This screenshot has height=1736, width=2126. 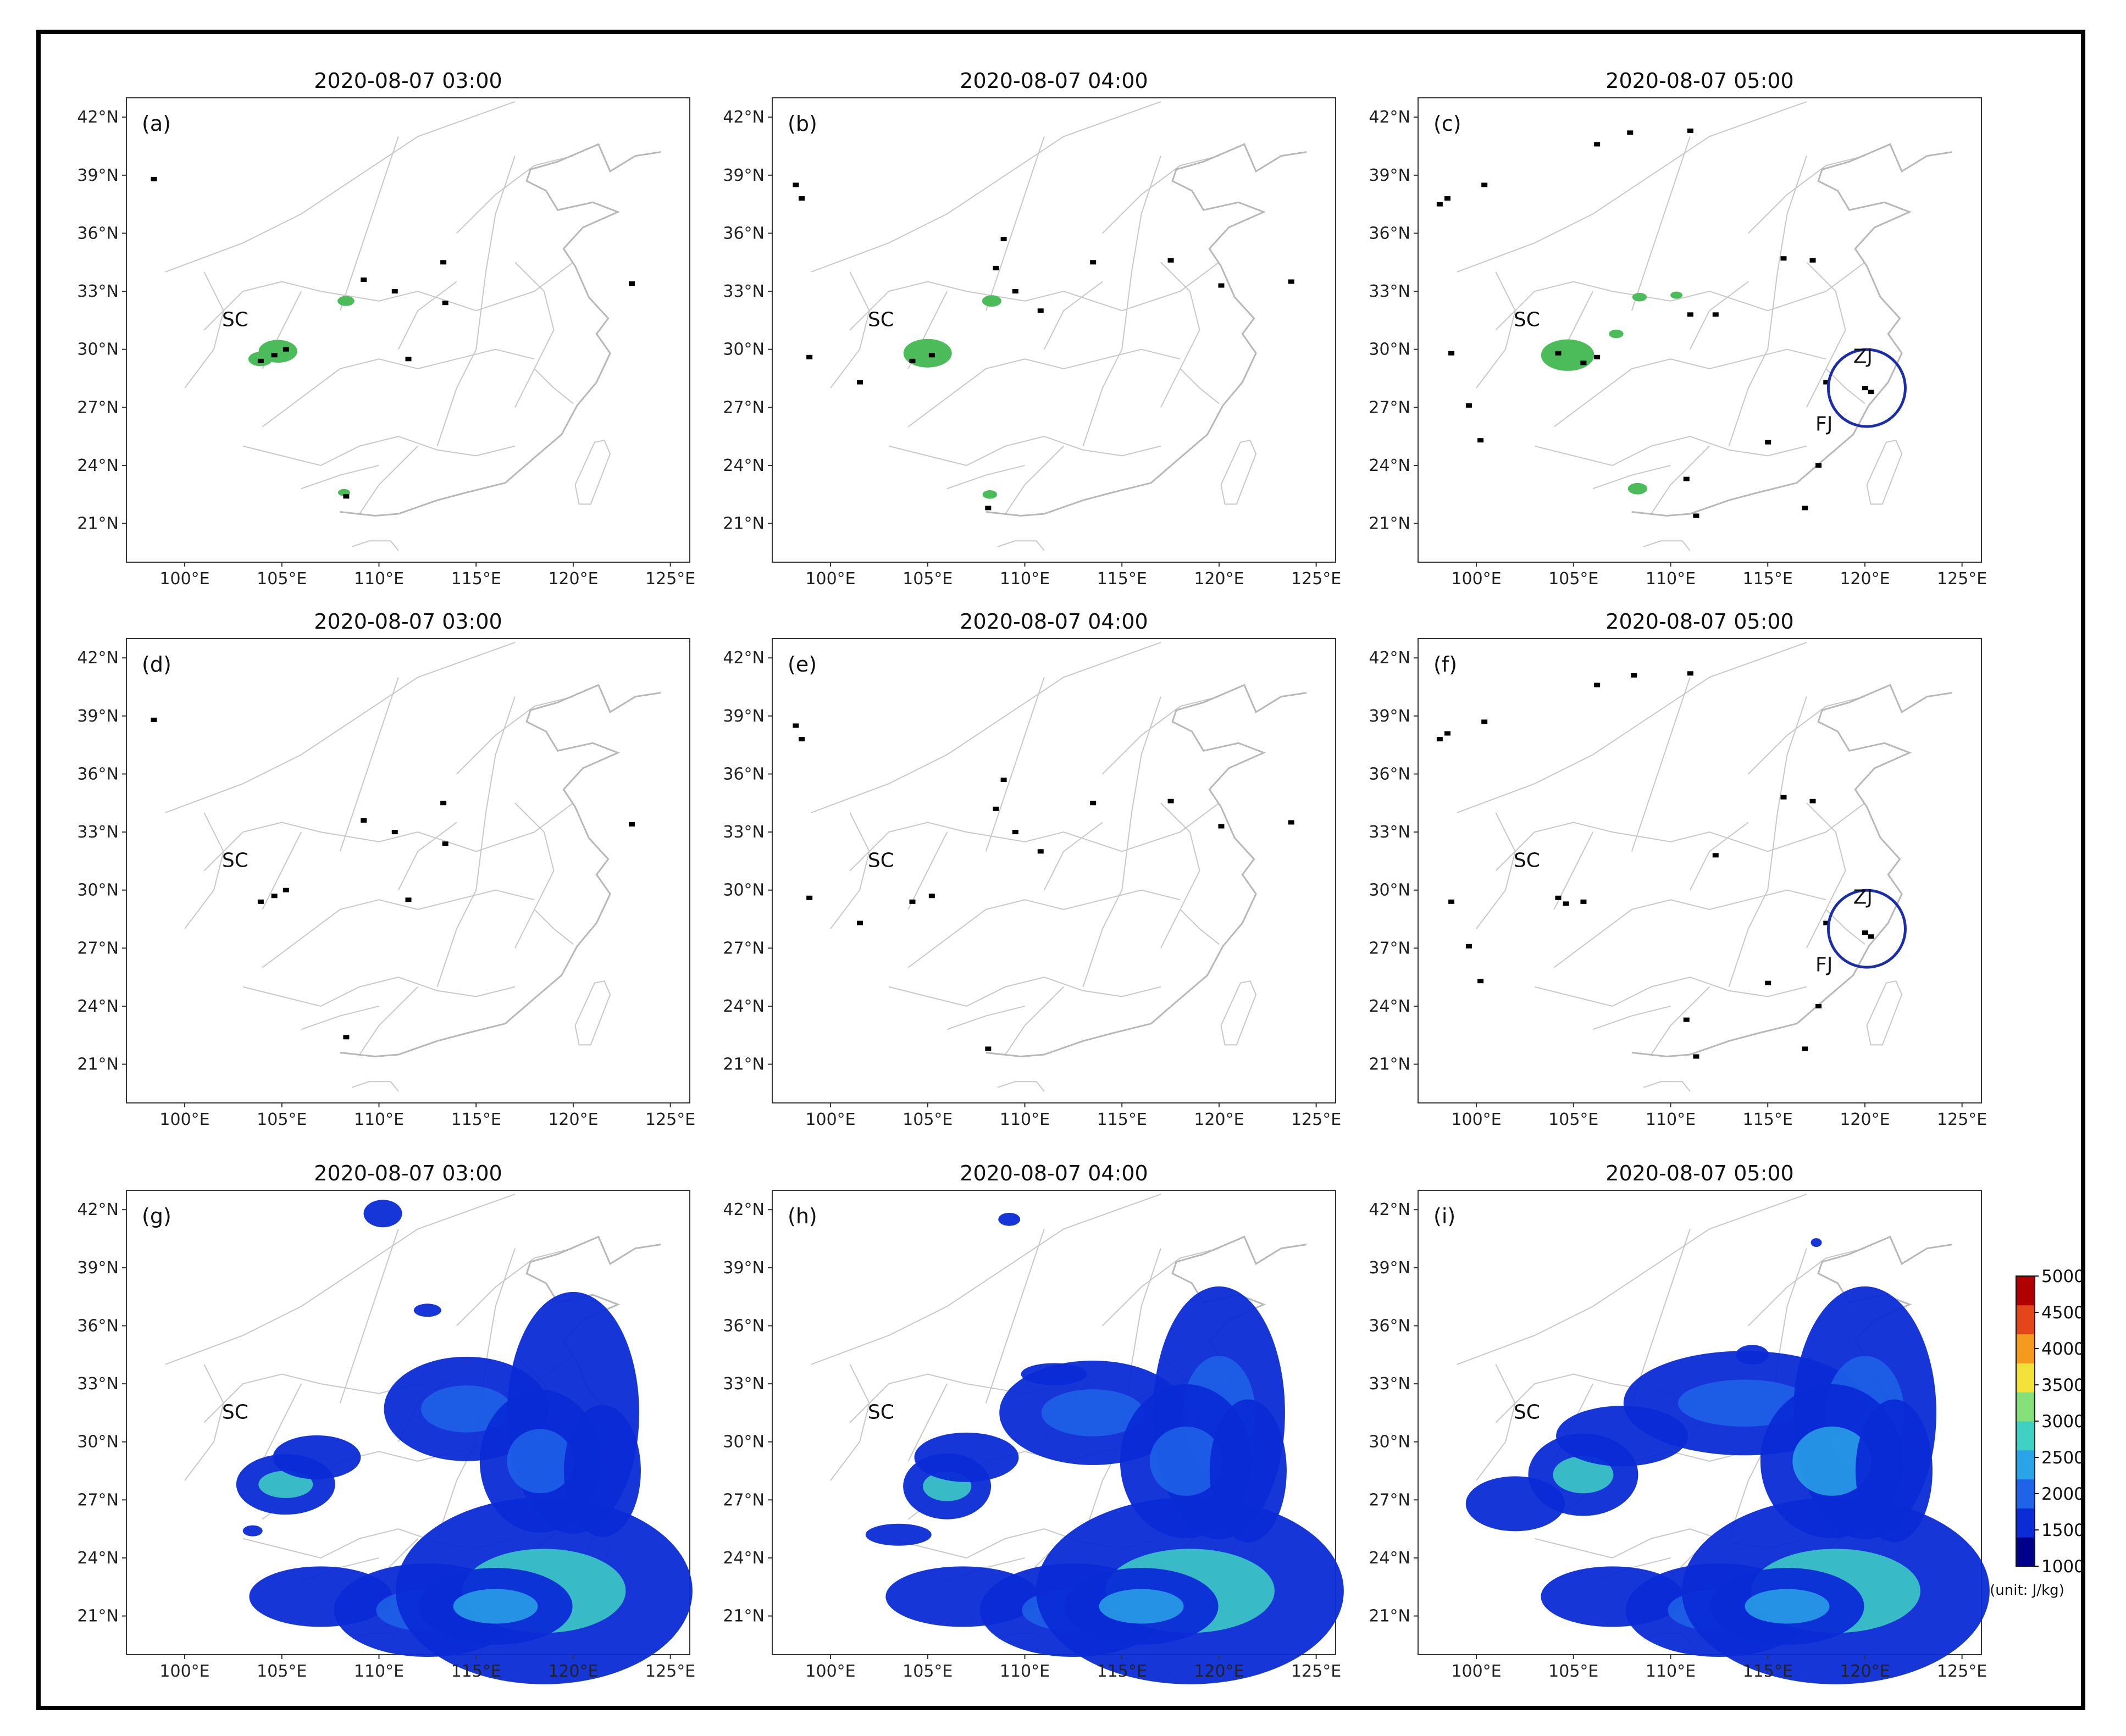 What do you see at coordinates (1122, 1119) in the screenshot?
I see `lon-tick-label: 115°E` at bounding box center [1122, 1119].